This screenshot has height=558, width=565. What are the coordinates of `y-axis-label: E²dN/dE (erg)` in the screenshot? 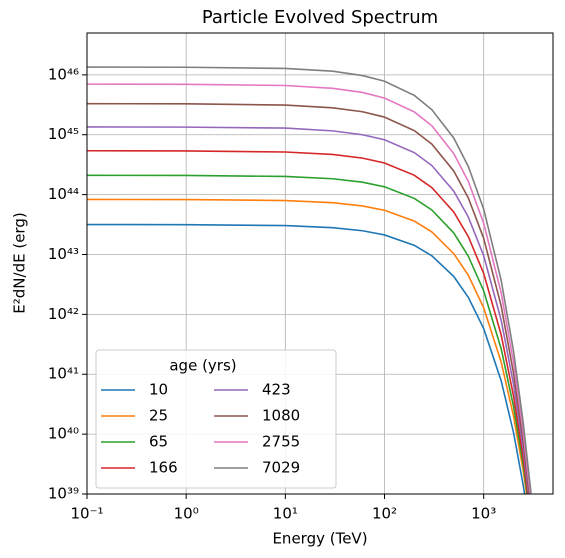 It's located at (20, 262).